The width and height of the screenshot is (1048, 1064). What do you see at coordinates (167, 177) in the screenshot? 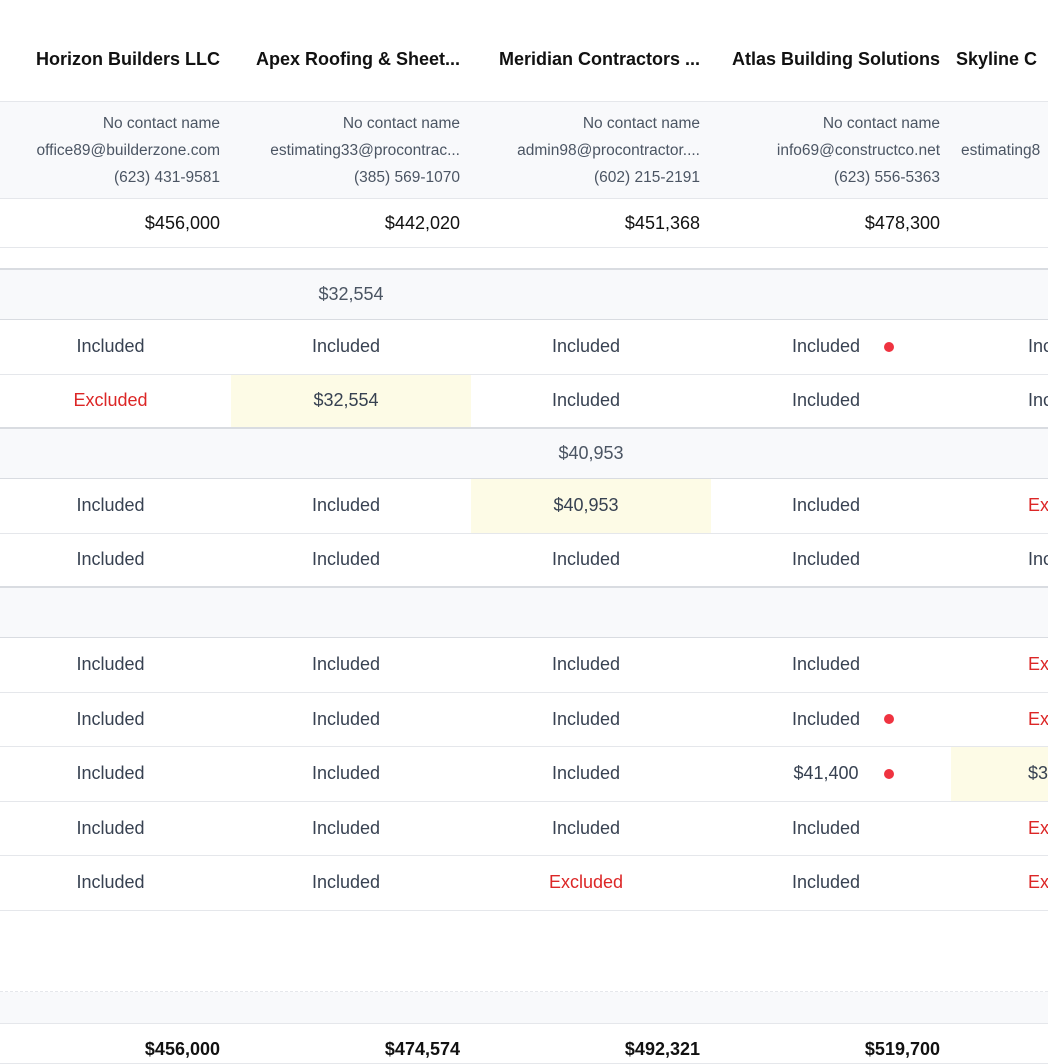
I see `contact-phone: (623) 431-9581` at bounding box center [167, 177].